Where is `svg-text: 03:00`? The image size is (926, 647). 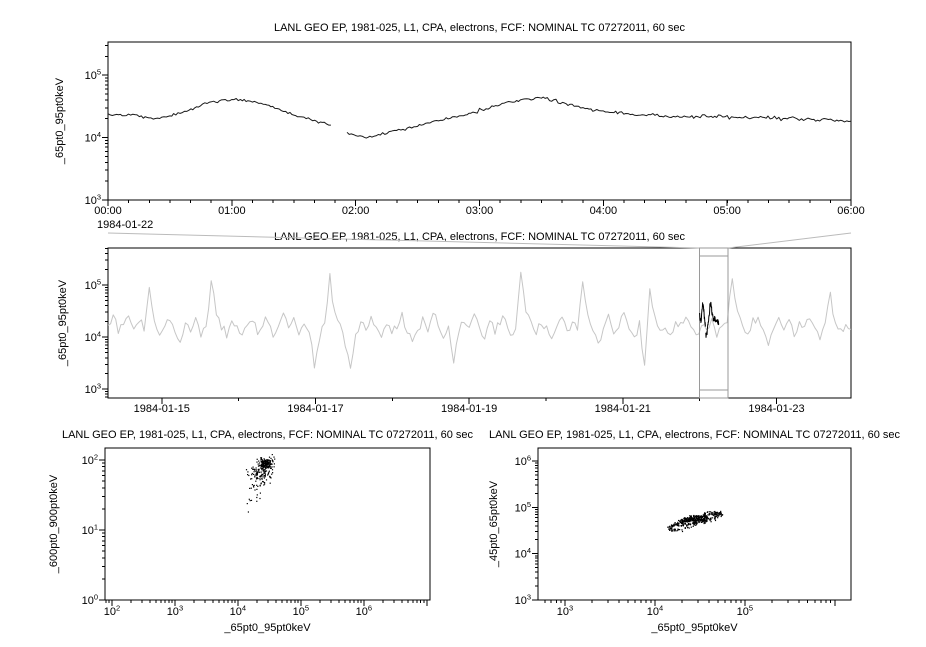
svg-text: 03:00 is located at coordinates (480, 211).